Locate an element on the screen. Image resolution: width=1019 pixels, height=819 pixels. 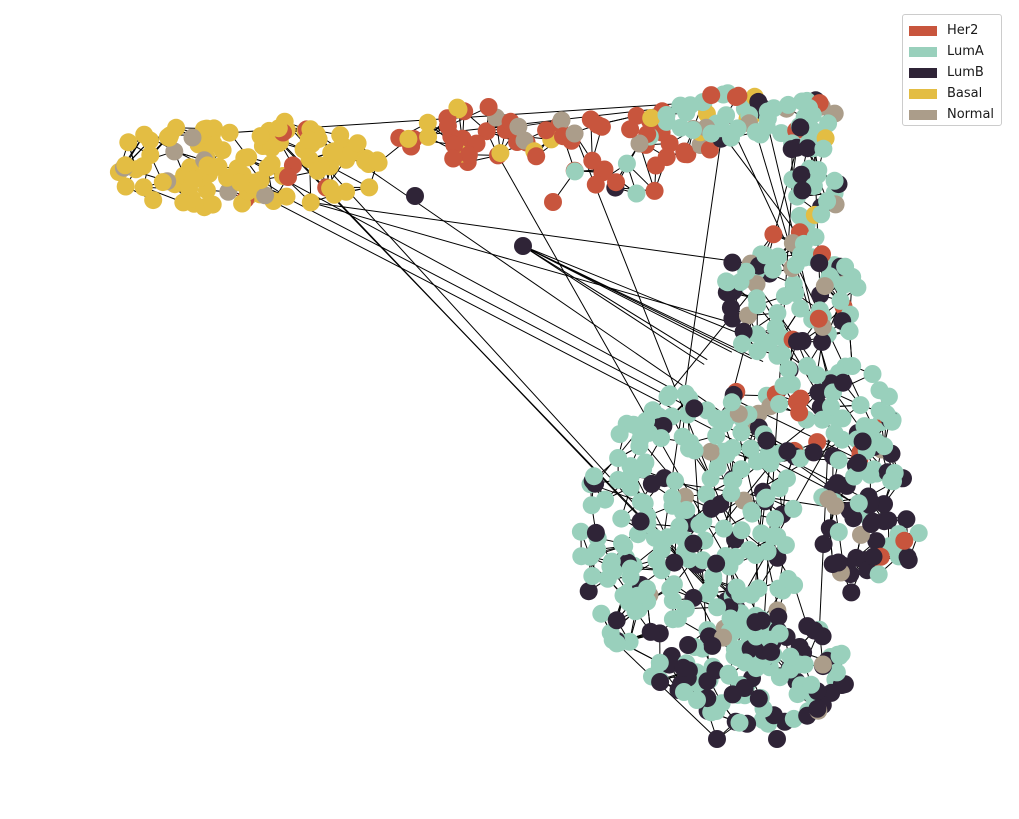
legend-item-normal: Normal is located at coordinates (952, 114).